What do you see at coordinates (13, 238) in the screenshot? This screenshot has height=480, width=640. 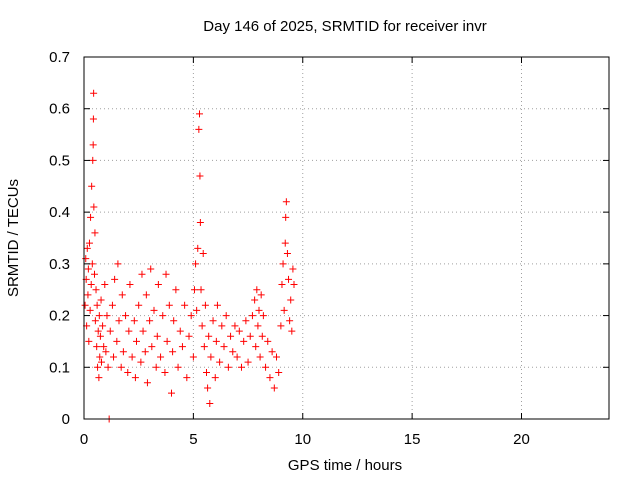 I see `y-axis-label: SRMTID / TECUs` at bounding box center [13, 238].